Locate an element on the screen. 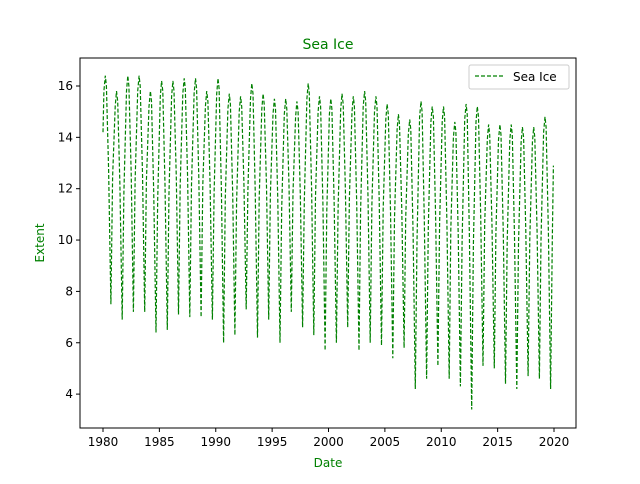  y-tick-label: 14 is located at coordinates (65, 137).